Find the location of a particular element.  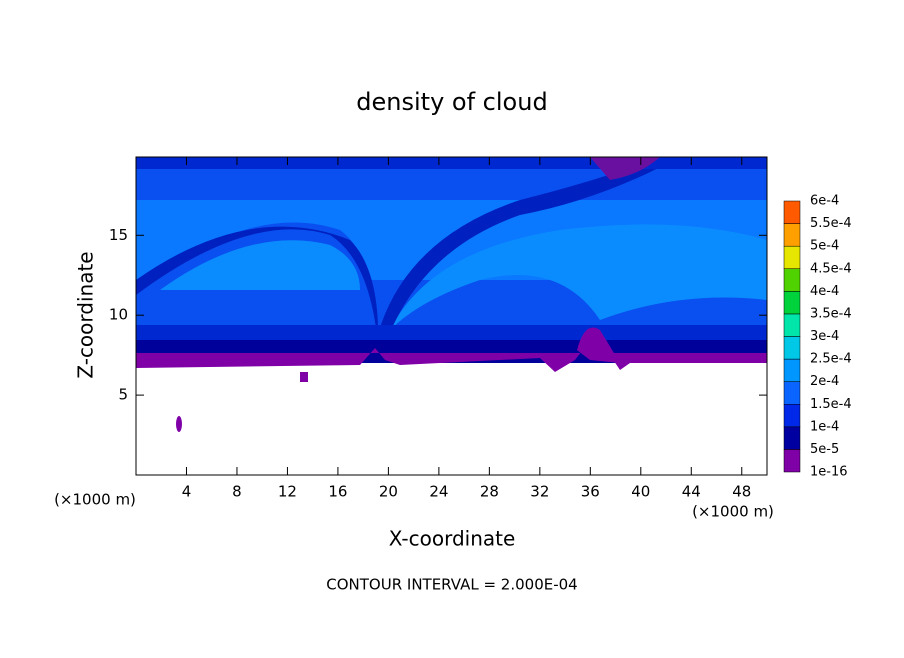

x-tick-label: 8 is located at coordinates (237, 492).